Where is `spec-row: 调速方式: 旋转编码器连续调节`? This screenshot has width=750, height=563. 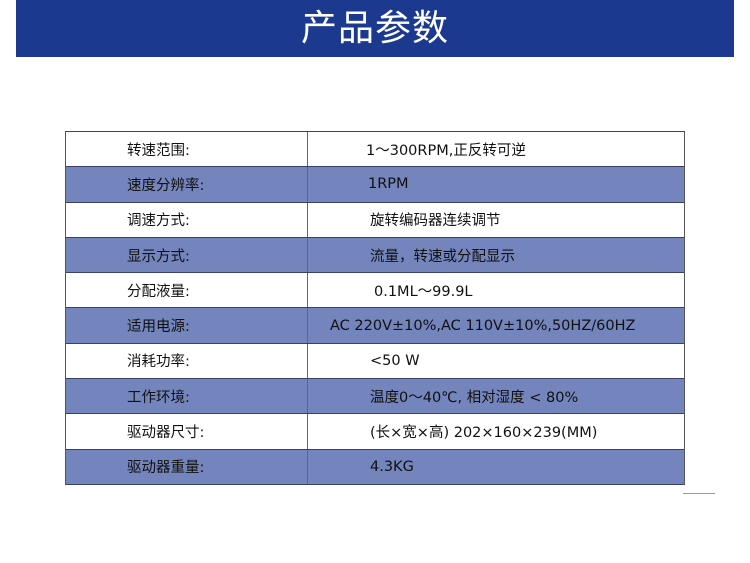 spec-row: 调速方式: 旋转编码器连续调节 is located at coordinates (375, 220).